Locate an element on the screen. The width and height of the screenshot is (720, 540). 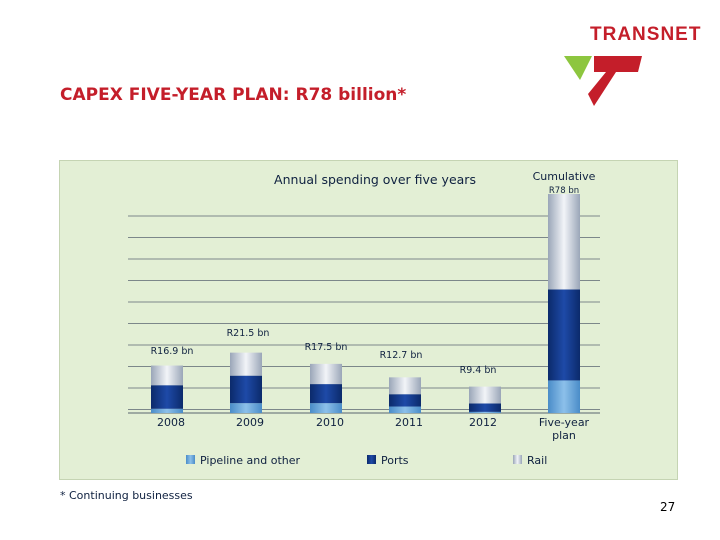
footnote: * Continuing businesses is located at coordinates (126, 495).